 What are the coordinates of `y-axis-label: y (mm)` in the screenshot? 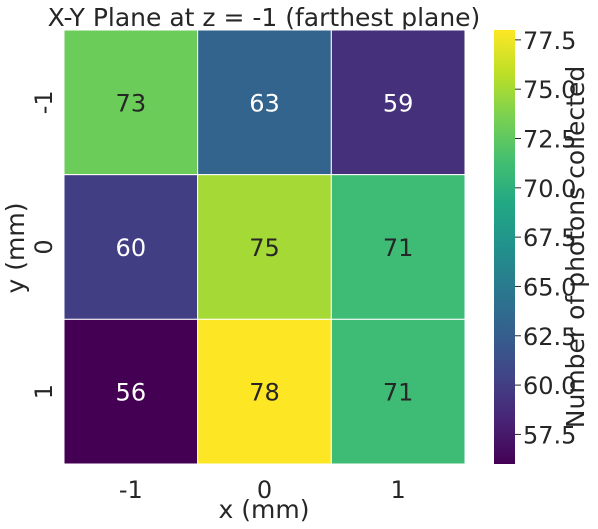 It's located at (15, 248).